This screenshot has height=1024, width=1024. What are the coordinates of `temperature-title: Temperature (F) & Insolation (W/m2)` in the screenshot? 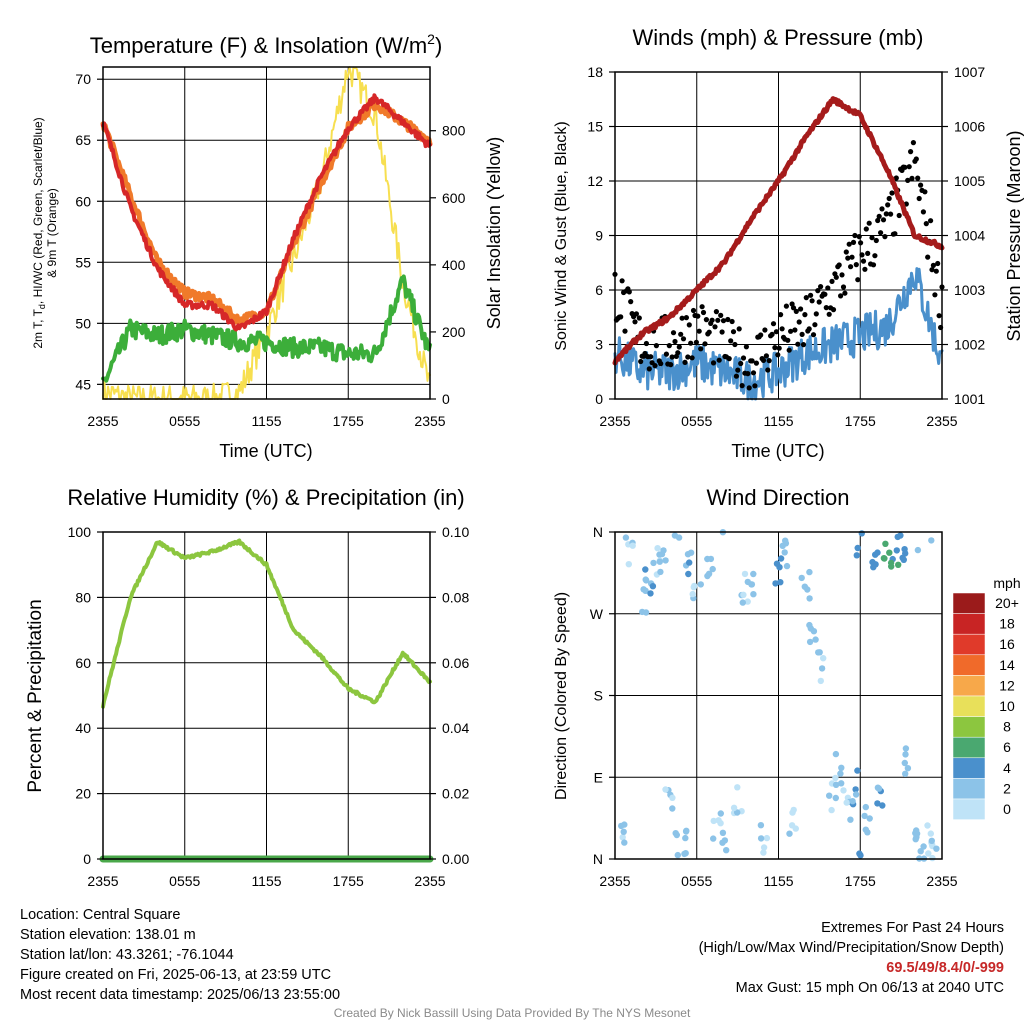 It's located at (266, 44).